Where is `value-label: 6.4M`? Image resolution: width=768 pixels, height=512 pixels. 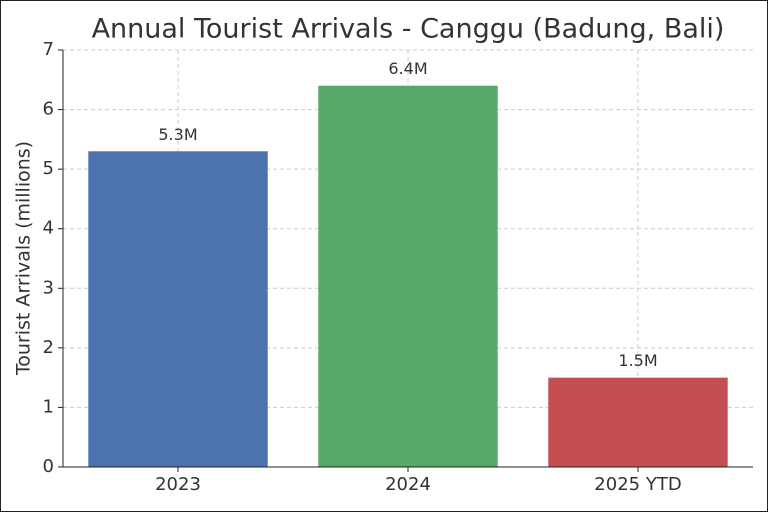
value-label: 6.4M is located at coordinates (407, 68).